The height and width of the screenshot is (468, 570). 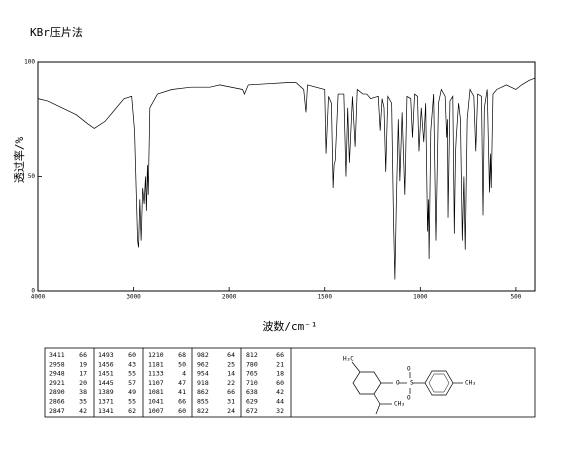 I want to click on peak-wavenumber: 962, so click(x=203, y=364).